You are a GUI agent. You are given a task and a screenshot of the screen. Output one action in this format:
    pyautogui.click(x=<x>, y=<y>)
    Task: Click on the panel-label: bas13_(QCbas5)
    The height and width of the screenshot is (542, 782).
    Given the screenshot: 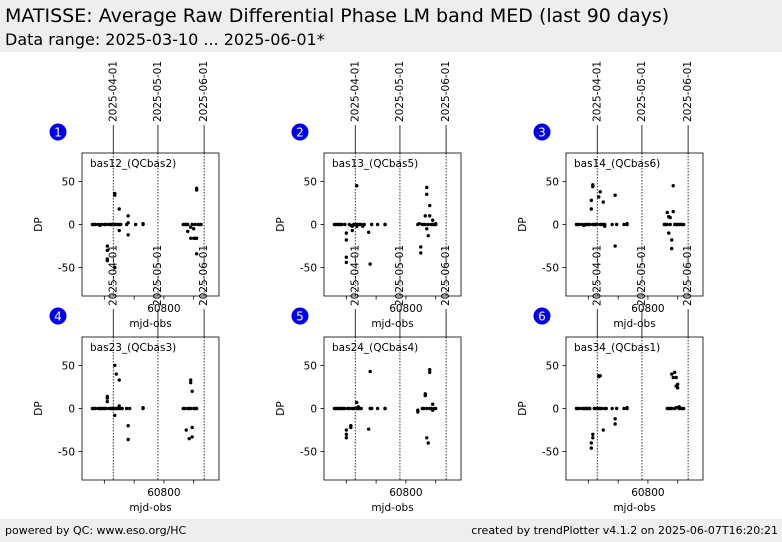 What is the action you would take?
    pyautogui.click(x=375, y=164)
    